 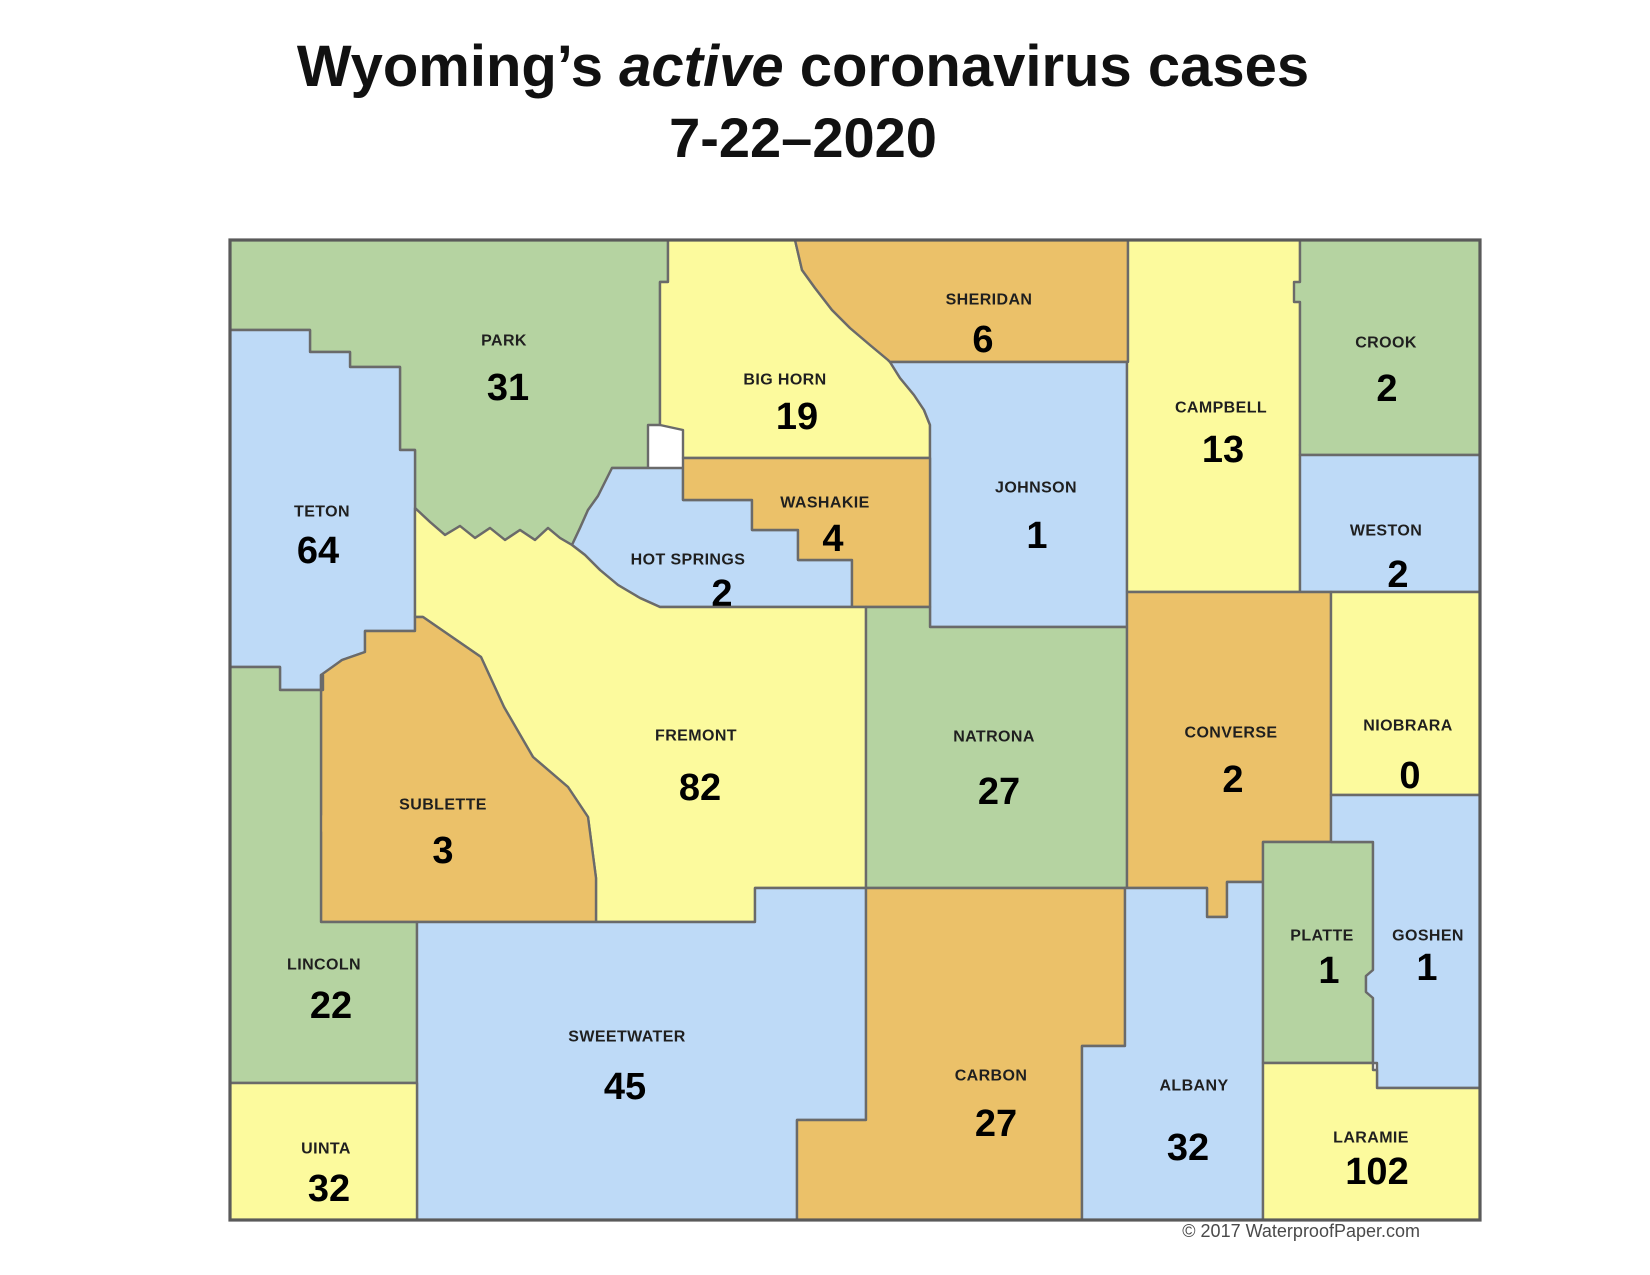 What do you see at coordinates (1188, 1148) in the screenshot?
I see `county-albany-cases: 32` at bounding box center [1188, 1148].